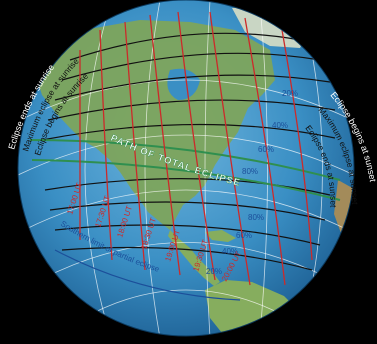  Describe the element at coordinates (235, 244) in the screenshot. I see `percent-labels-south: 80% 60% 40% 20%` at that location.